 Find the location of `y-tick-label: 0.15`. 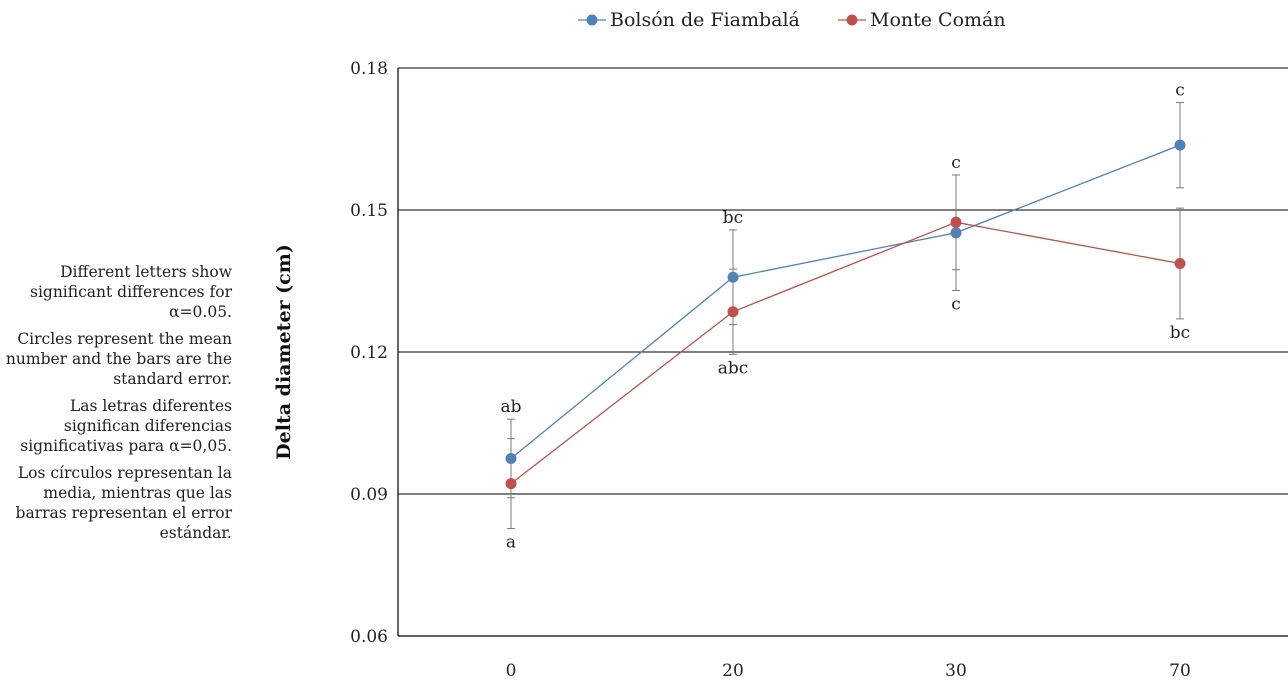

y-tick-label: 0.15 is located at coordinates (369, 211).